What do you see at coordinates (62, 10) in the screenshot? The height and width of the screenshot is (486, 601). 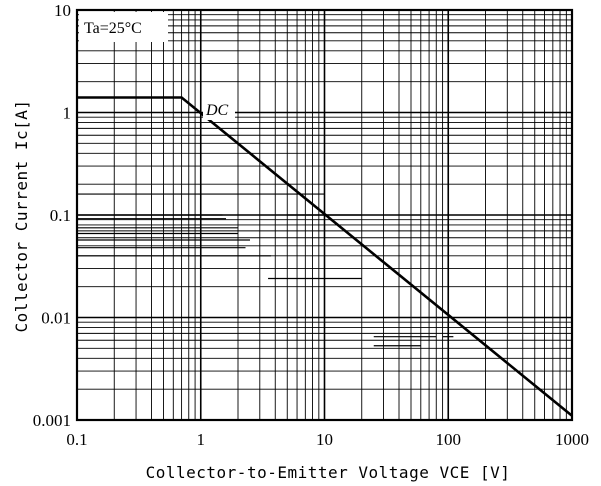 I see `y-tick-label: 10` at bounding box center [62, 10].